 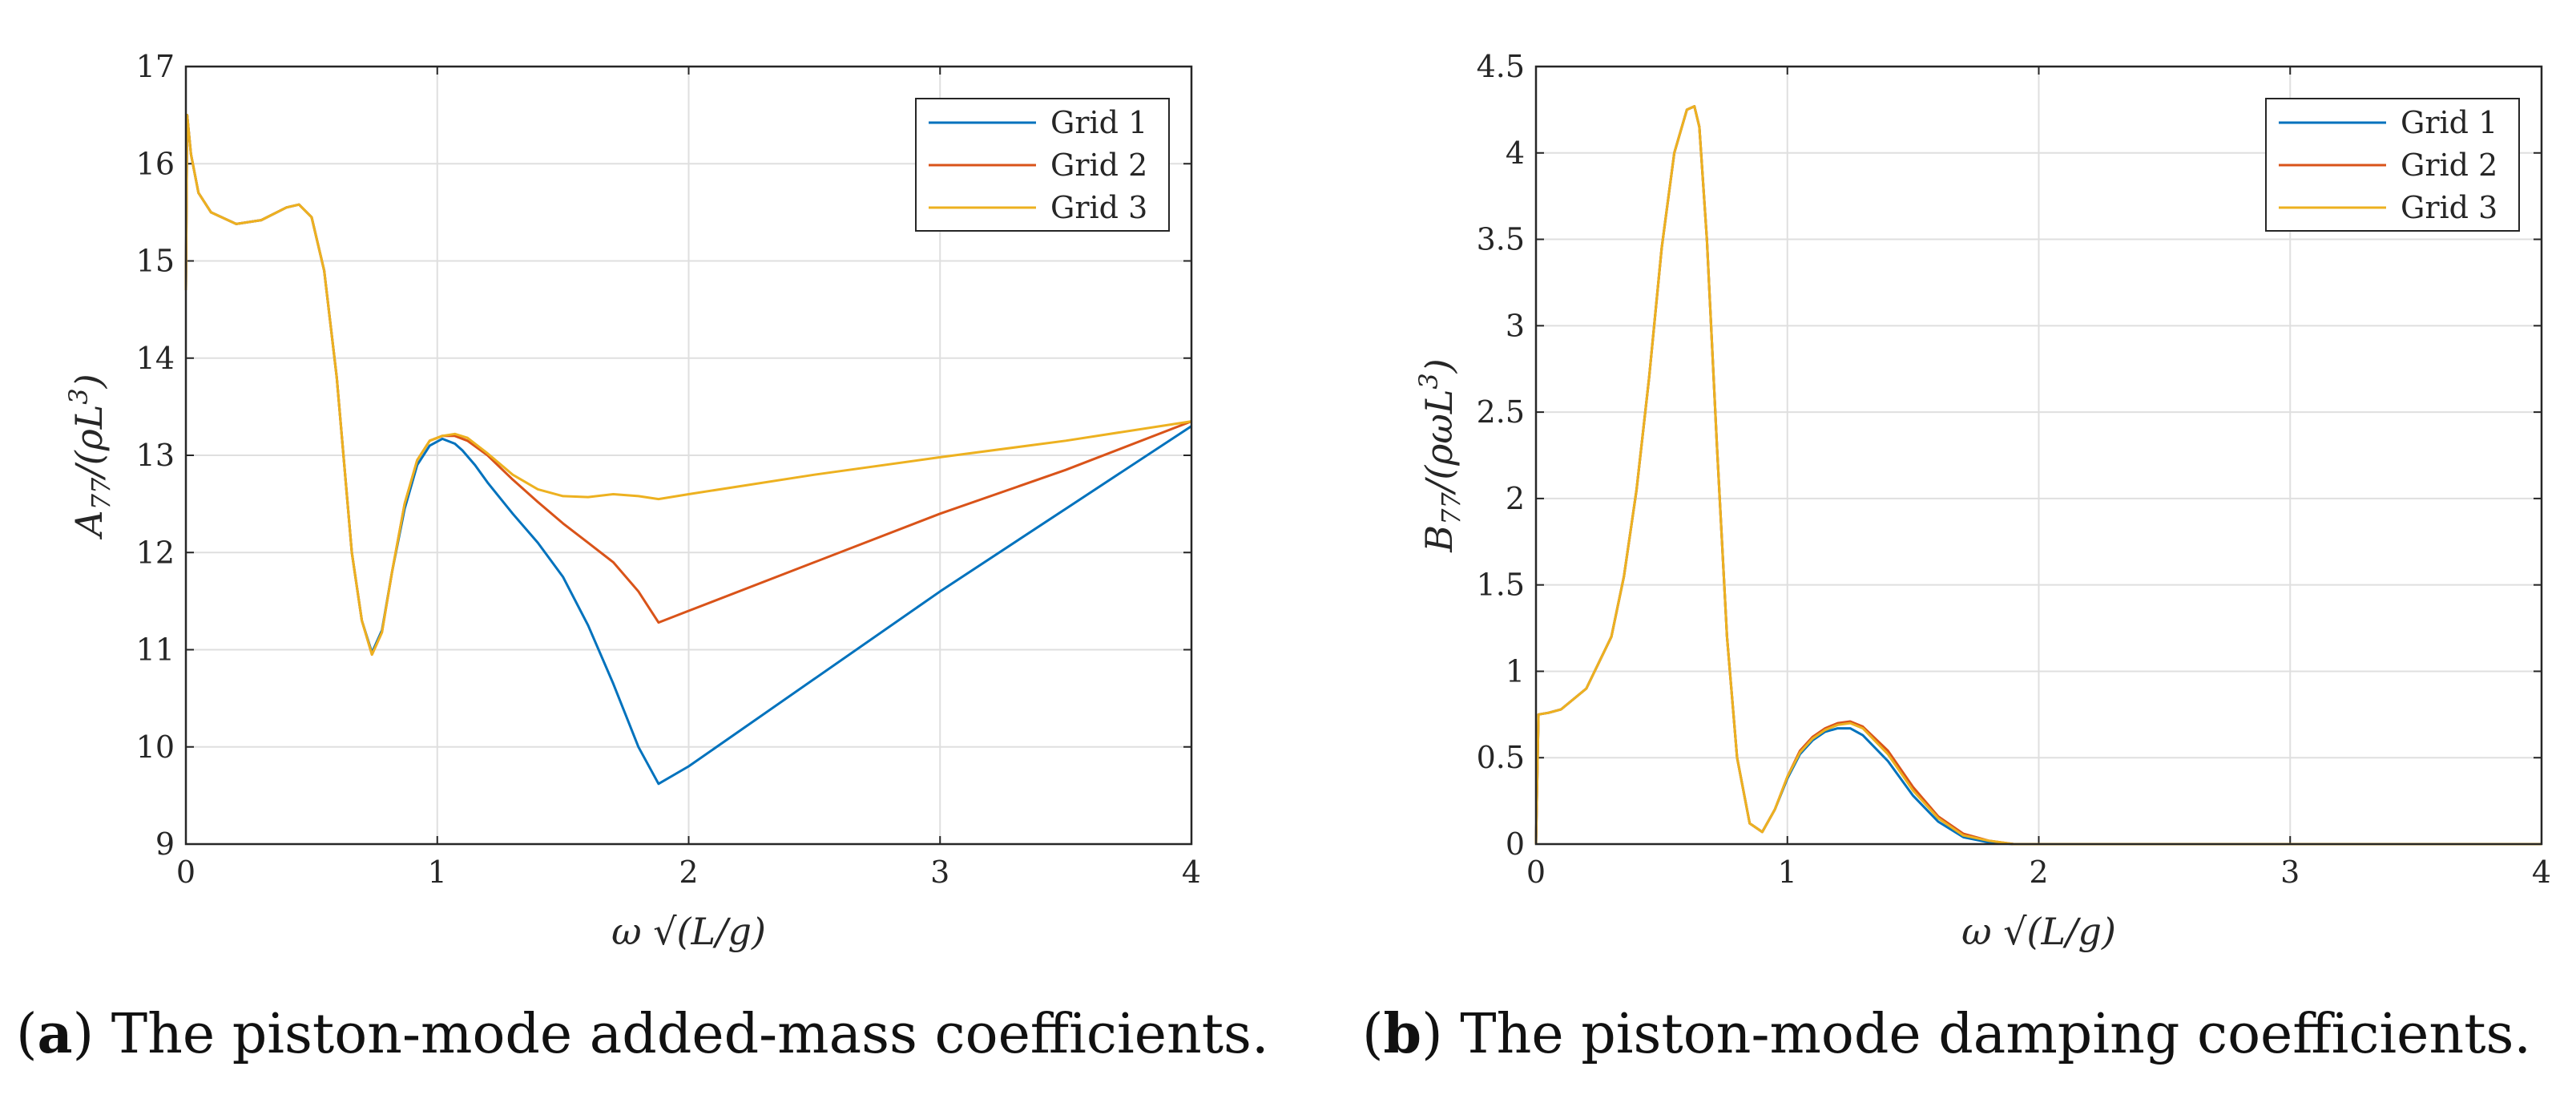 I want to click on x-tick-label-a: 3, so click(x=939, y=873).